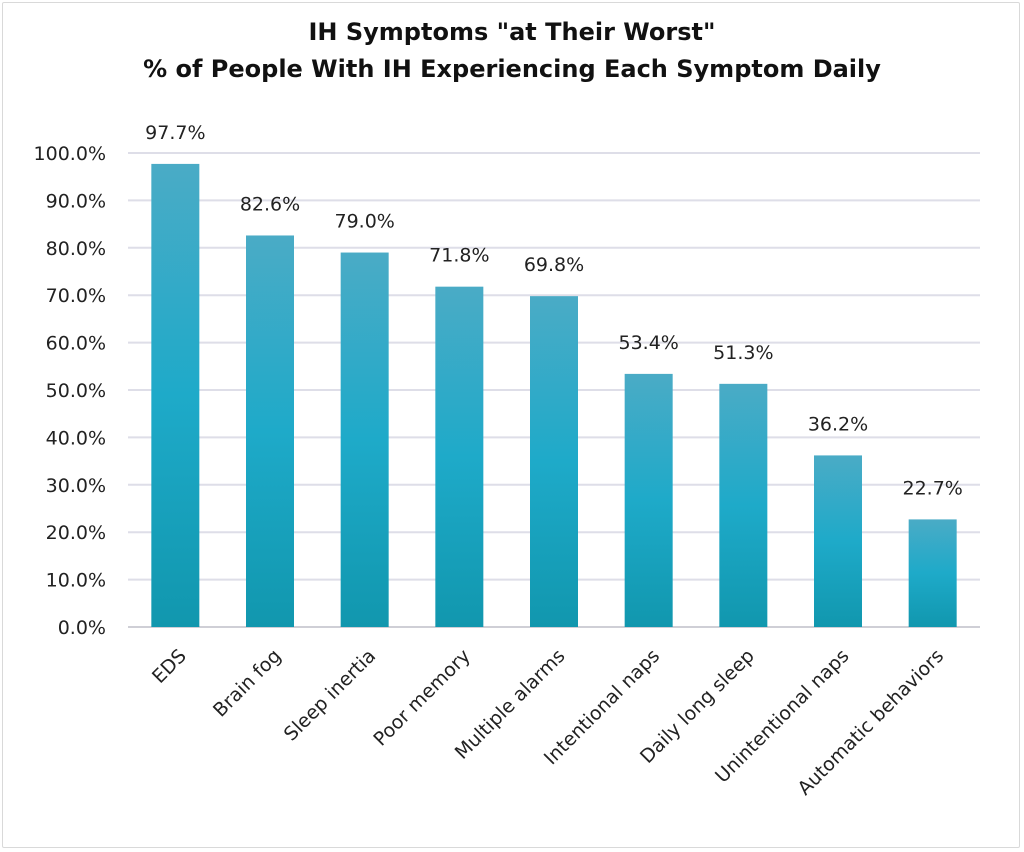 The image size is (1024, 852). I want to click on x-tick-label: EDS, so click(169, 666).